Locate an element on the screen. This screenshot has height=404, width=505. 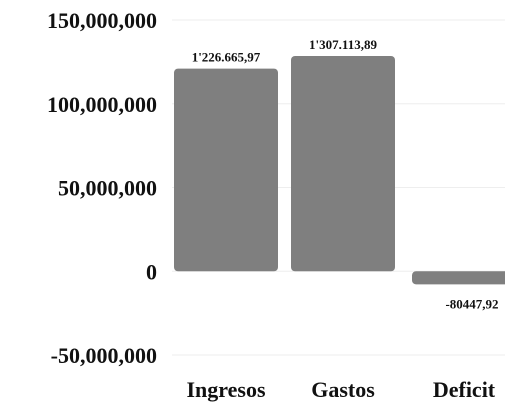
data-label-deficit: -80447,92 is located at coordinates (471, 303).